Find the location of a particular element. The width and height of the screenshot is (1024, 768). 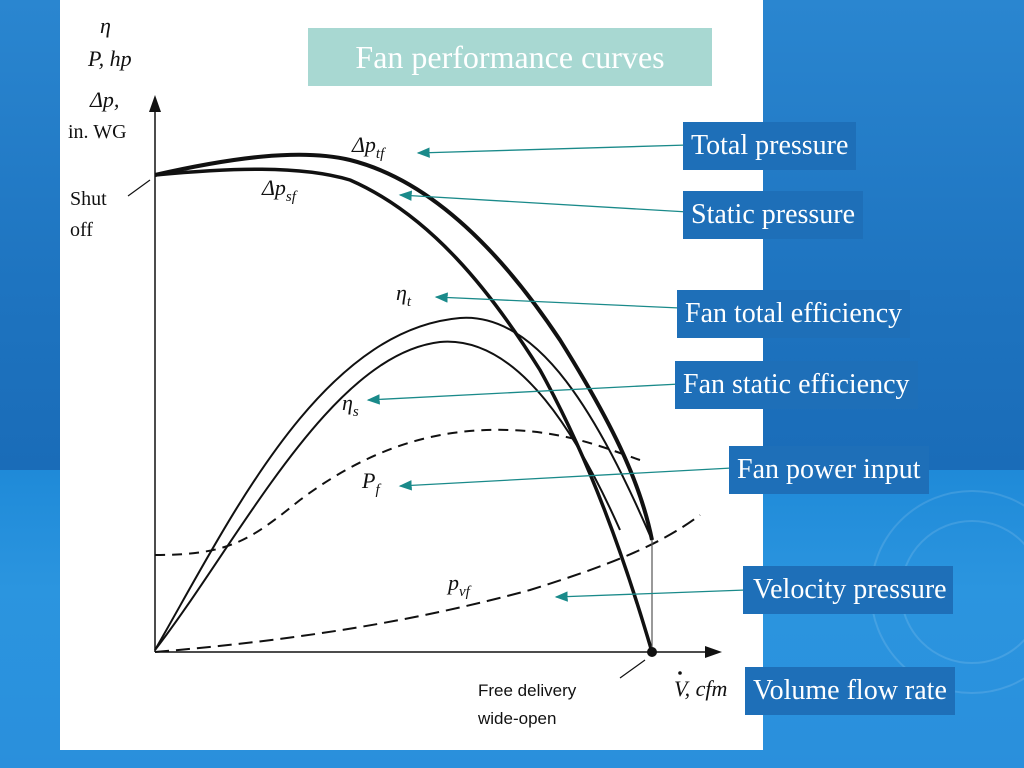

callout-fan-total-efficiency: Fan total efficiency is located at coordinates (794, 314).